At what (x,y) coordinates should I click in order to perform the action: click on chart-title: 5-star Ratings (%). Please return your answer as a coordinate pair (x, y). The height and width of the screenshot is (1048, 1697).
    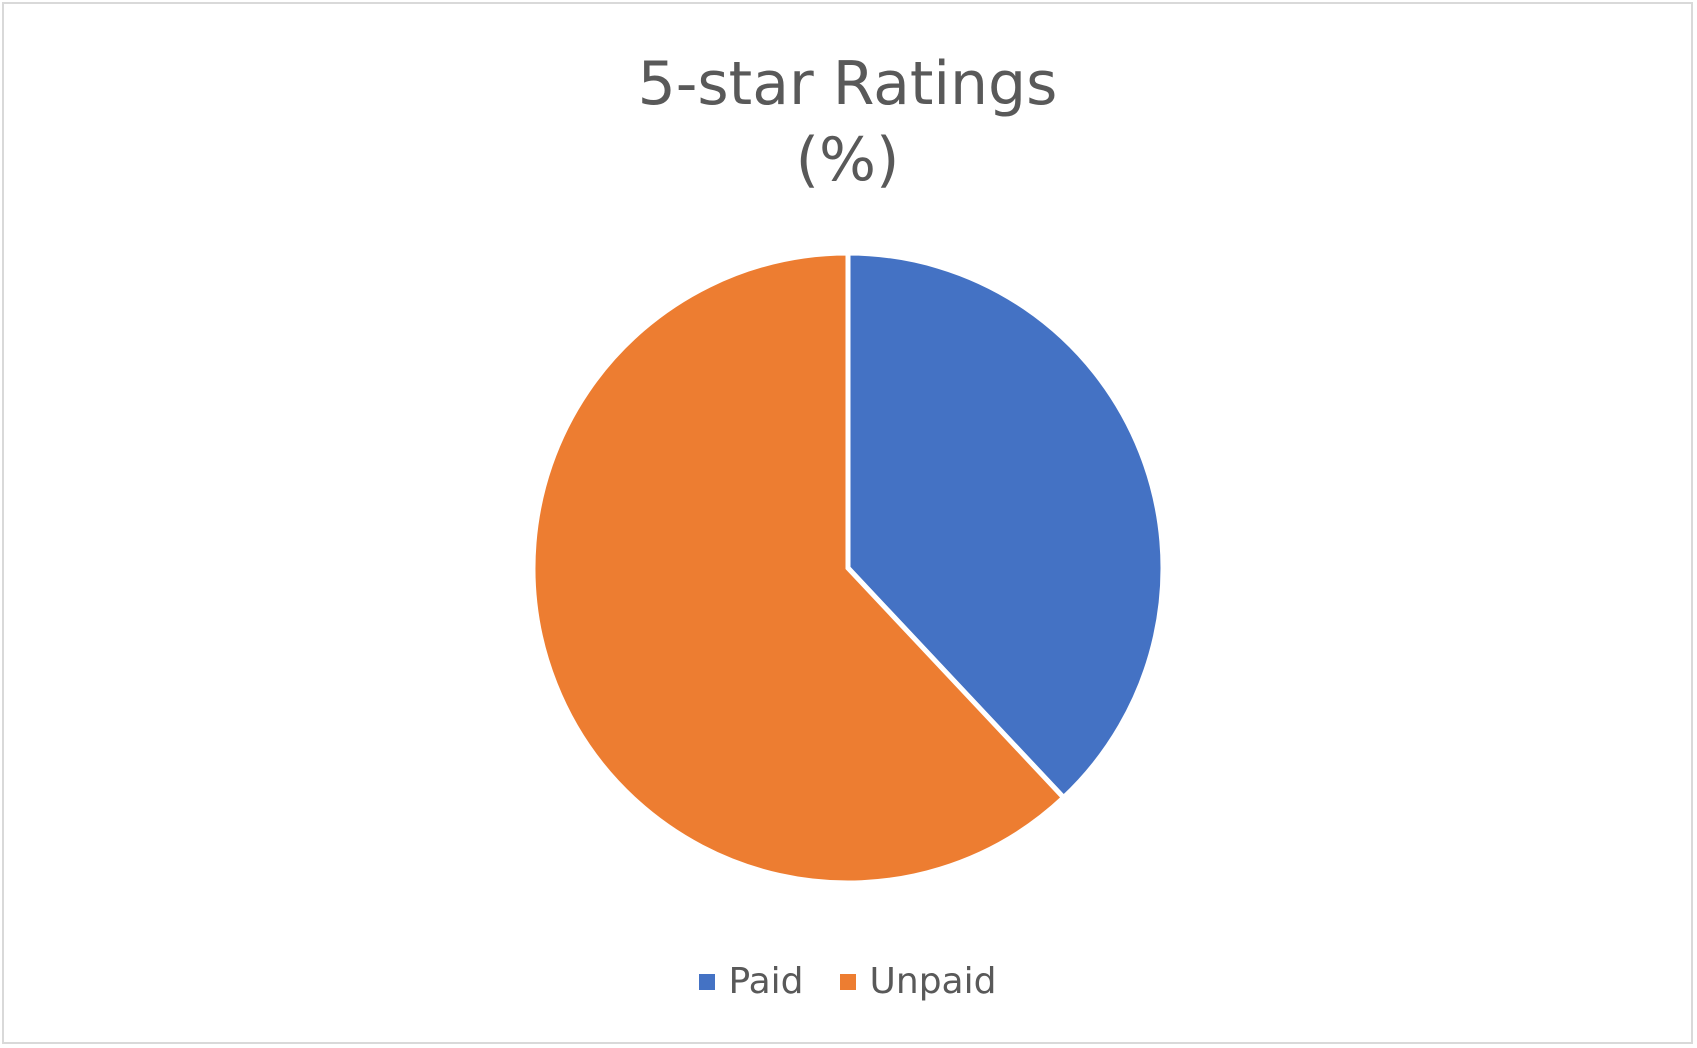
    Looking at the image, I should click on (847, 122).